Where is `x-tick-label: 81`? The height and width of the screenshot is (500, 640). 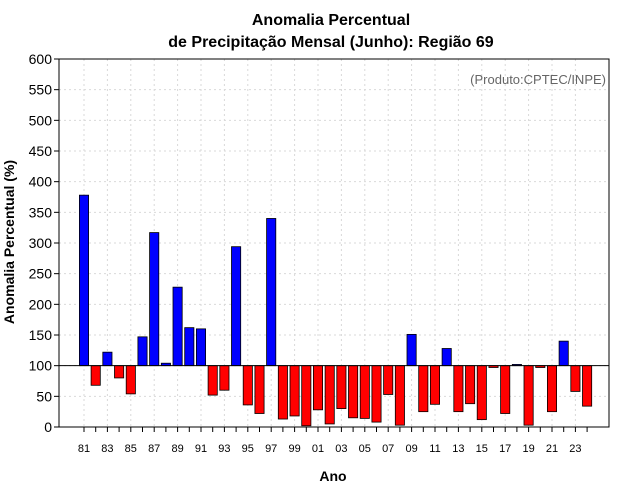
x-tick-label: 81 is located at coordinates (84, 449).